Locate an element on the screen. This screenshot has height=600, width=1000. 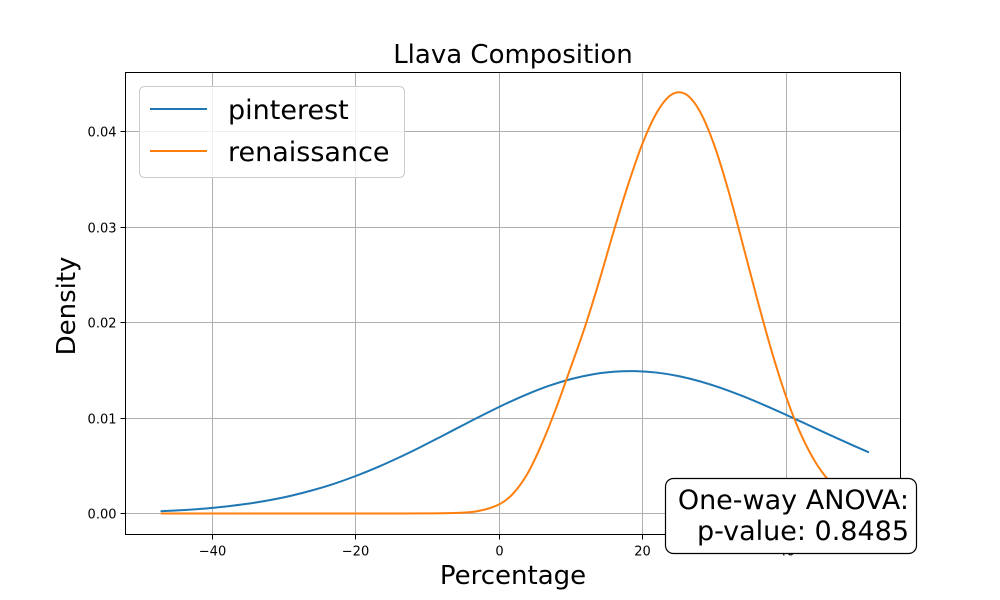
y-axis-title: Density is located at coordinates (67, 306).